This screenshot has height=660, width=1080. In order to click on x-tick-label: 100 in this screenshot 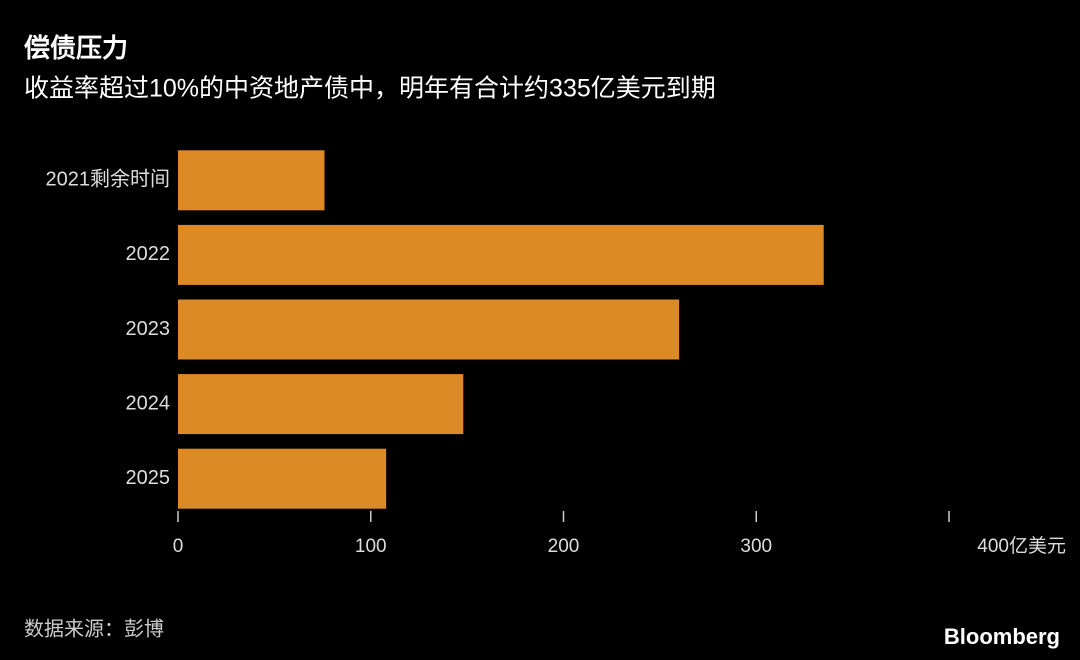, I will do `click(371, 546)`.